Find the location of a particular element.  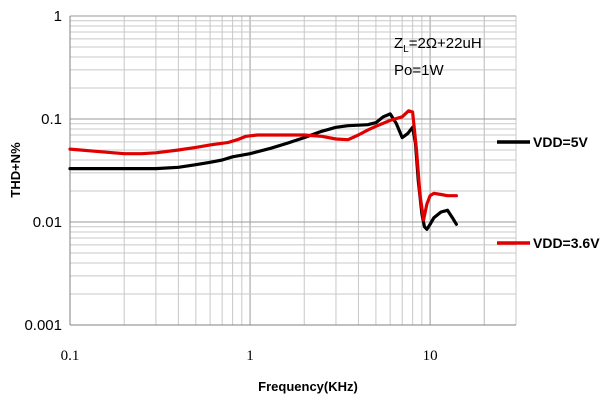

legend-label: VDD=5V is located at coordinates (561, 142).